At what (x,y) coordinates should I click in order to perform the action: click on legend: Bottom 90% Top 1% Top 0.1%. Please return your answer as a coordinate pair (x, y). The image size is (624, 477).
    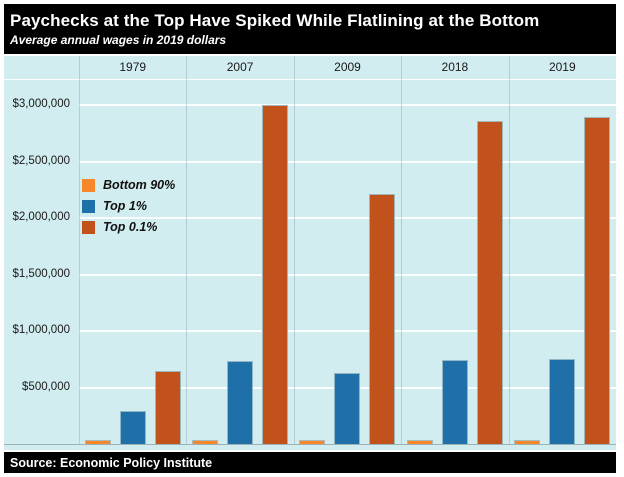
    Looking at the image, I should click on (128, 206).